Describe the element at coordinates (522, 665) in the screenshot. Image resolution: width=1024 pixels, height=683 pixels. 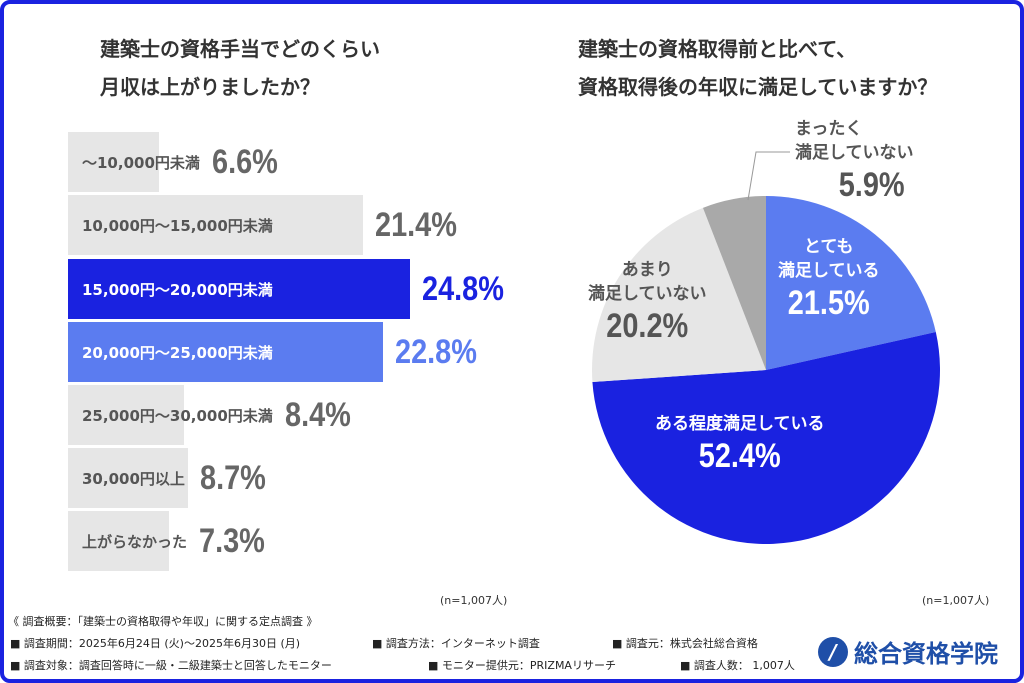
I see `monitor-provider: ■ モニター提供元：PRIZMAリサーチ` at that location.